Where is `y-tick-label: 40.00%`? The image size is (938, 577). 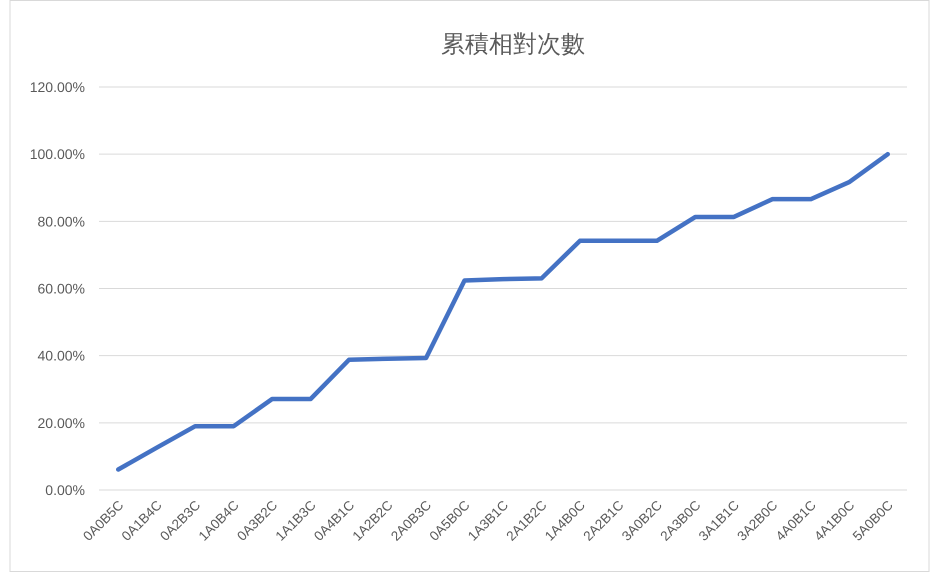
y-tick-label: 40.00% is located at coordinates (61, 356).